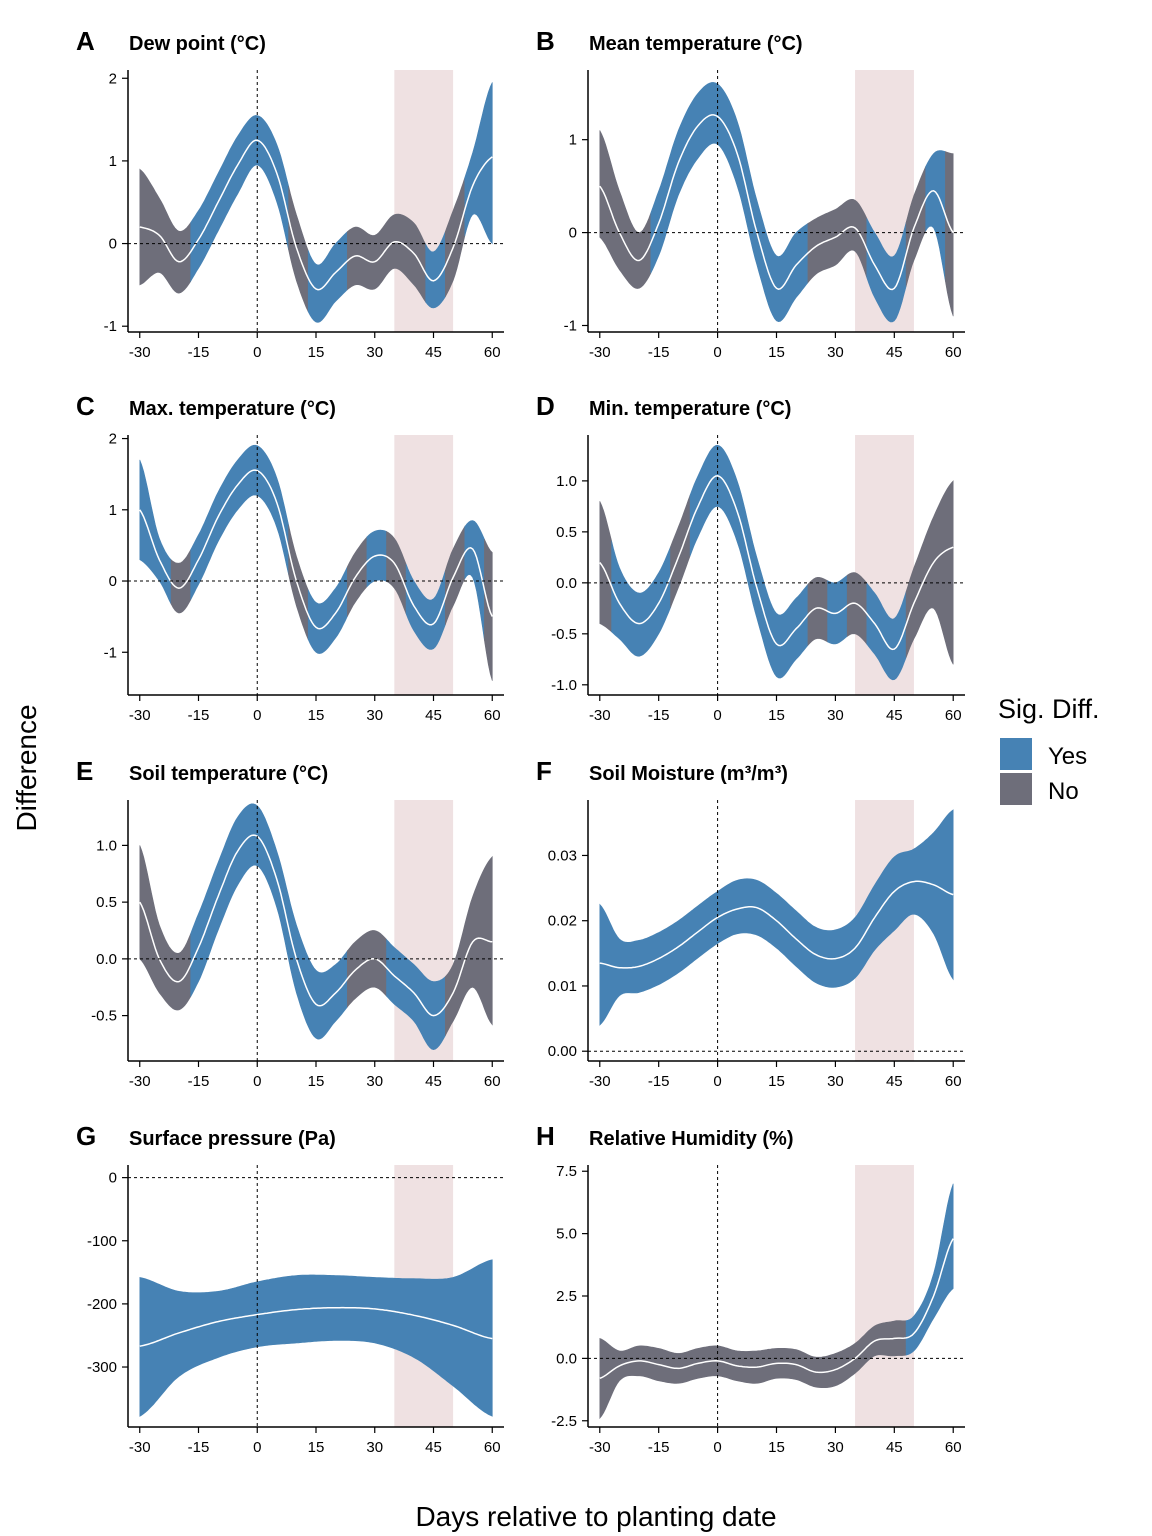 Image resolution: width=1152 pixels, height=1536 pixels. What do you see at coordinates (228, 774) in the screenshot?
I see `panel-title: Soil temperature (°C)` at bounding box center [228, 774].